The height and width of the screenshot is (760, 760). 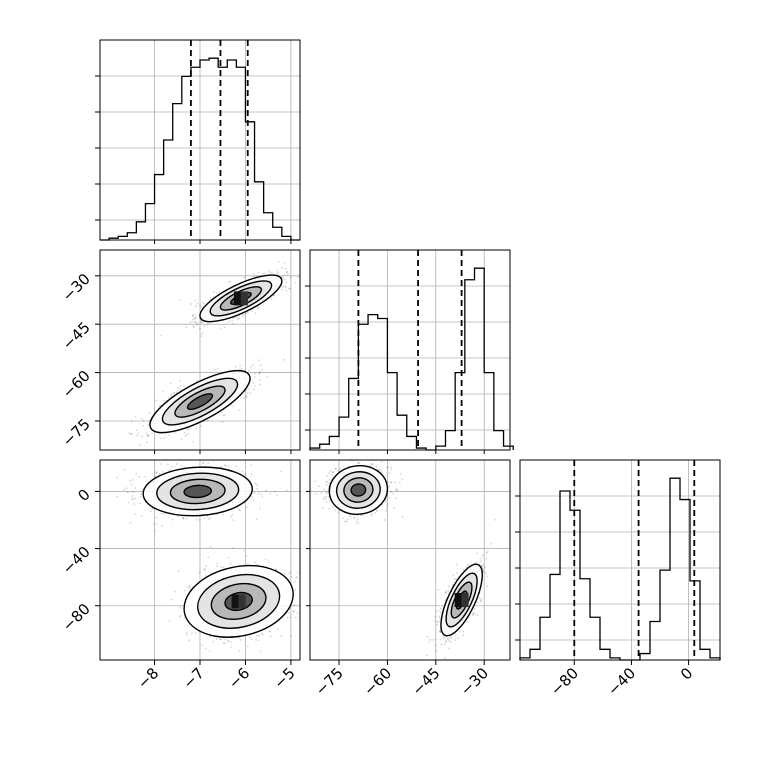 What do you see at coordinates (358, 490) in the screenshot?
I see `density-contour` at bounding box center [358, 490].